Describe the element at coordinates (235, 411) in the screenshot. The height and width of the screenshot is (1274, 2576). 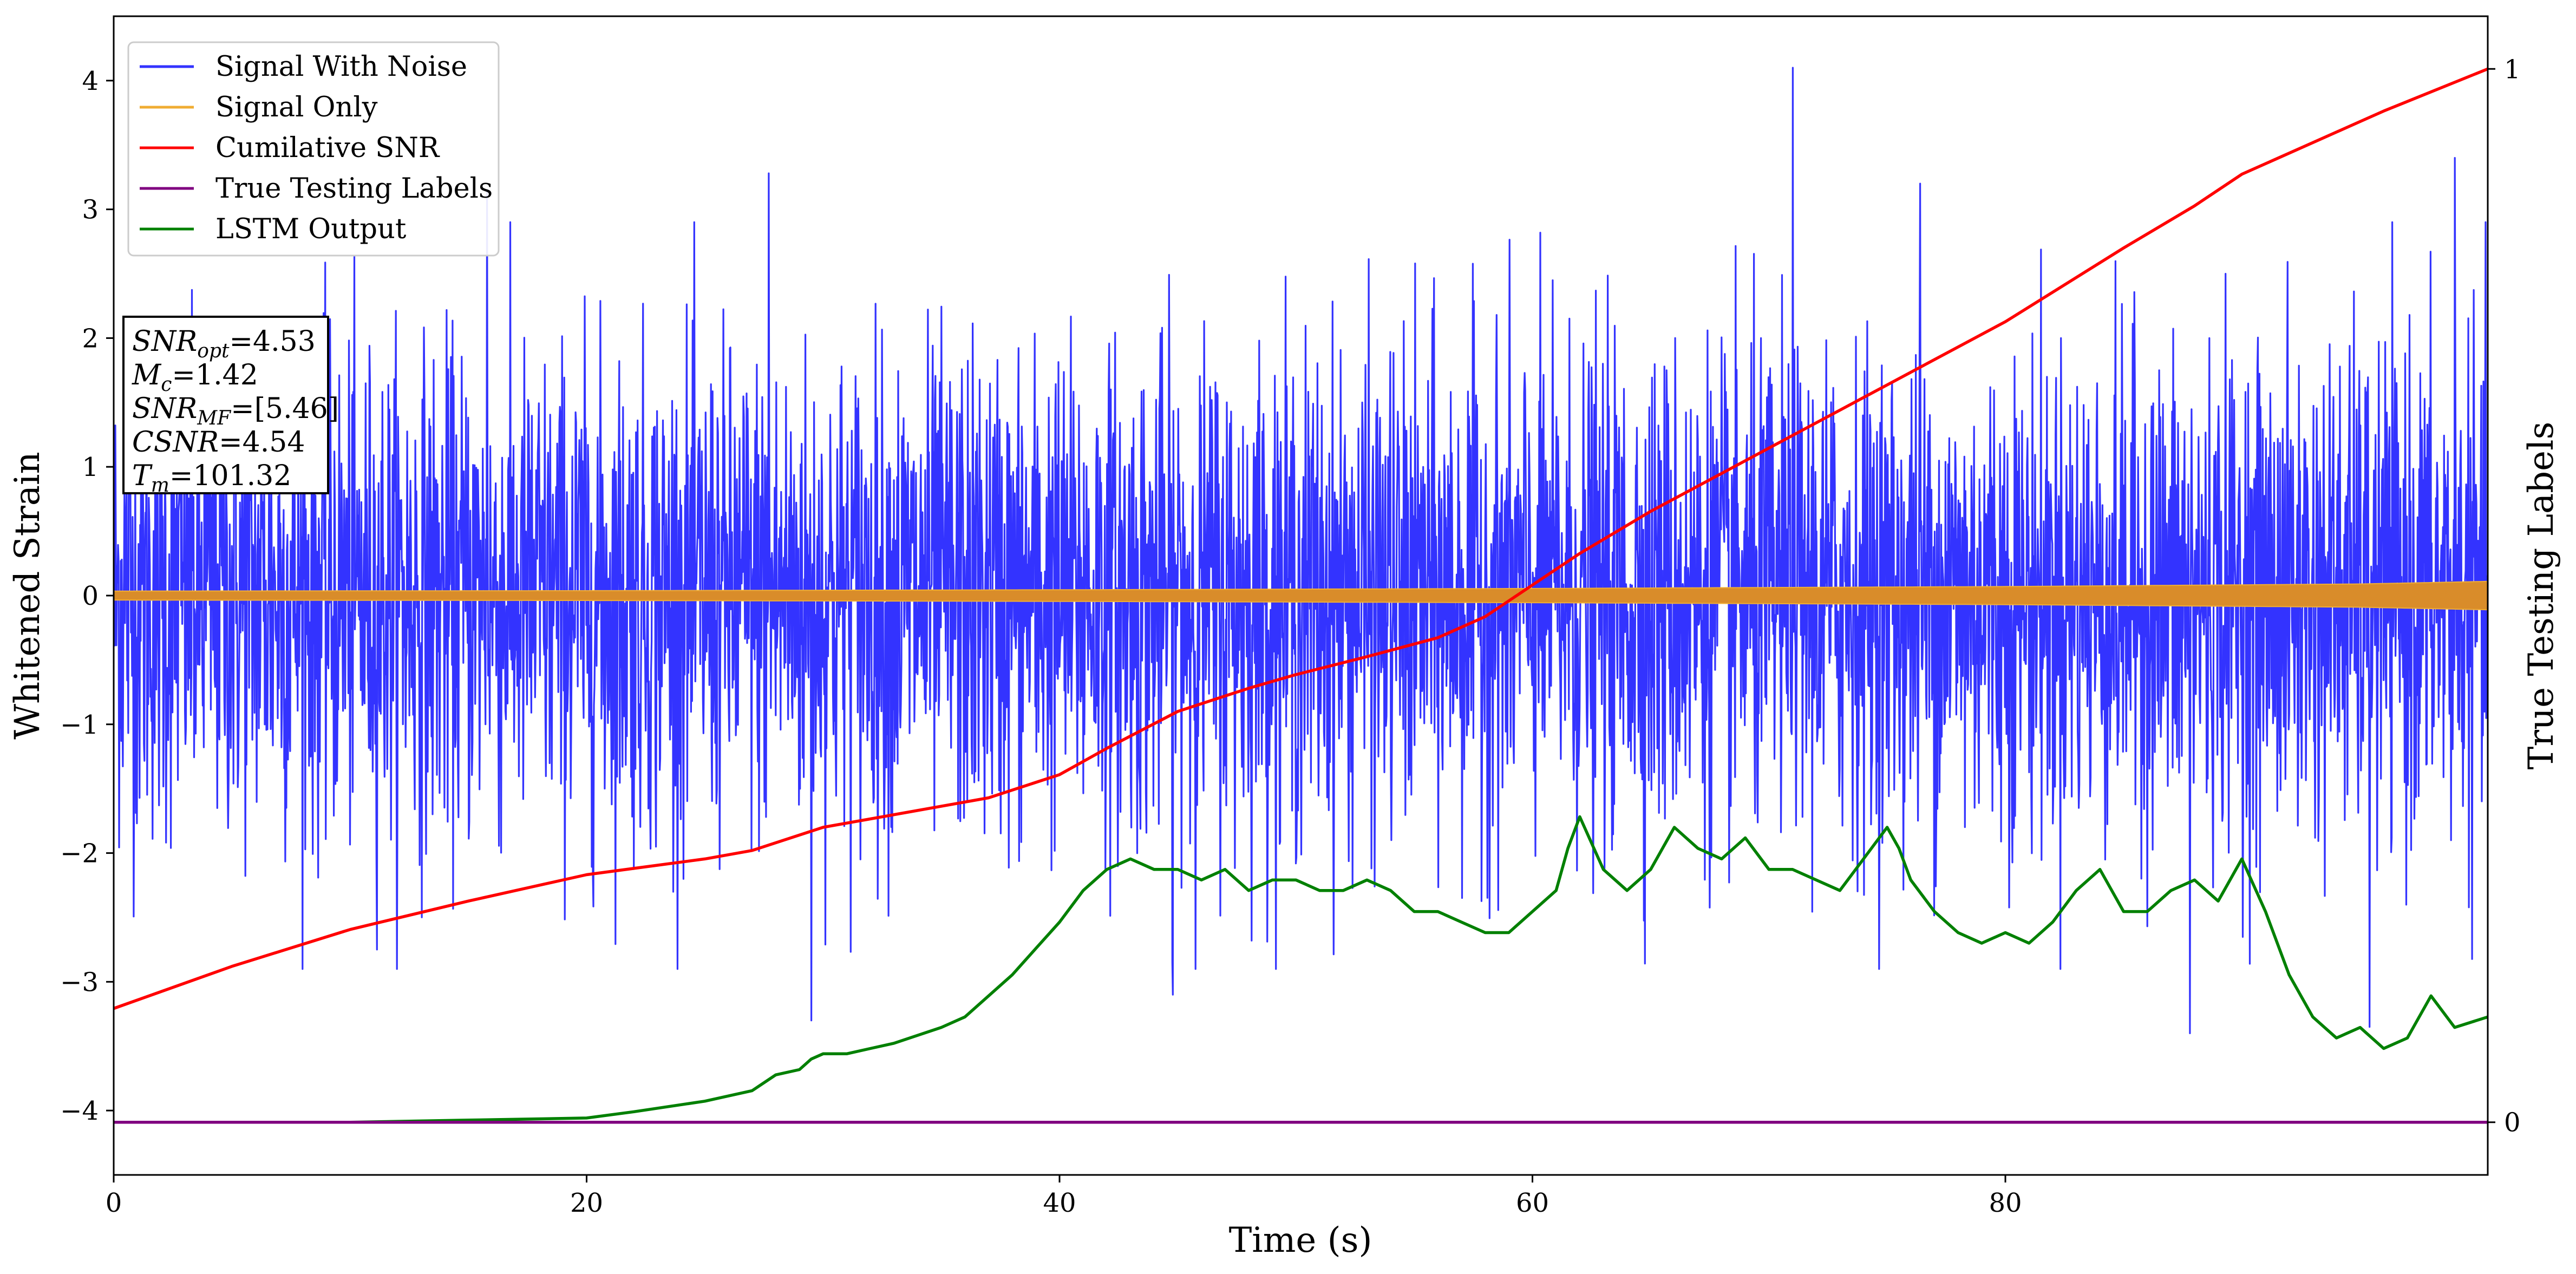
I see `info-snr-mf: SNRMF=[5.46]` at that location.